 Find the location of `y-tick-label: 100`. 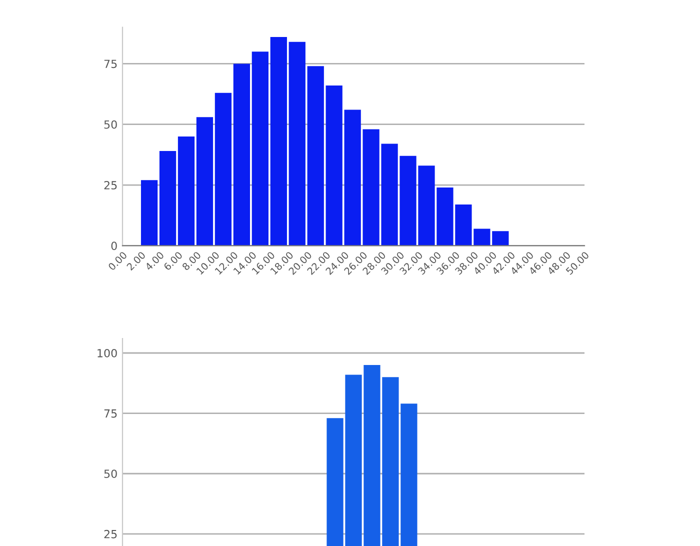

y-tick-label: 100 is located at coordinates (107, 353).